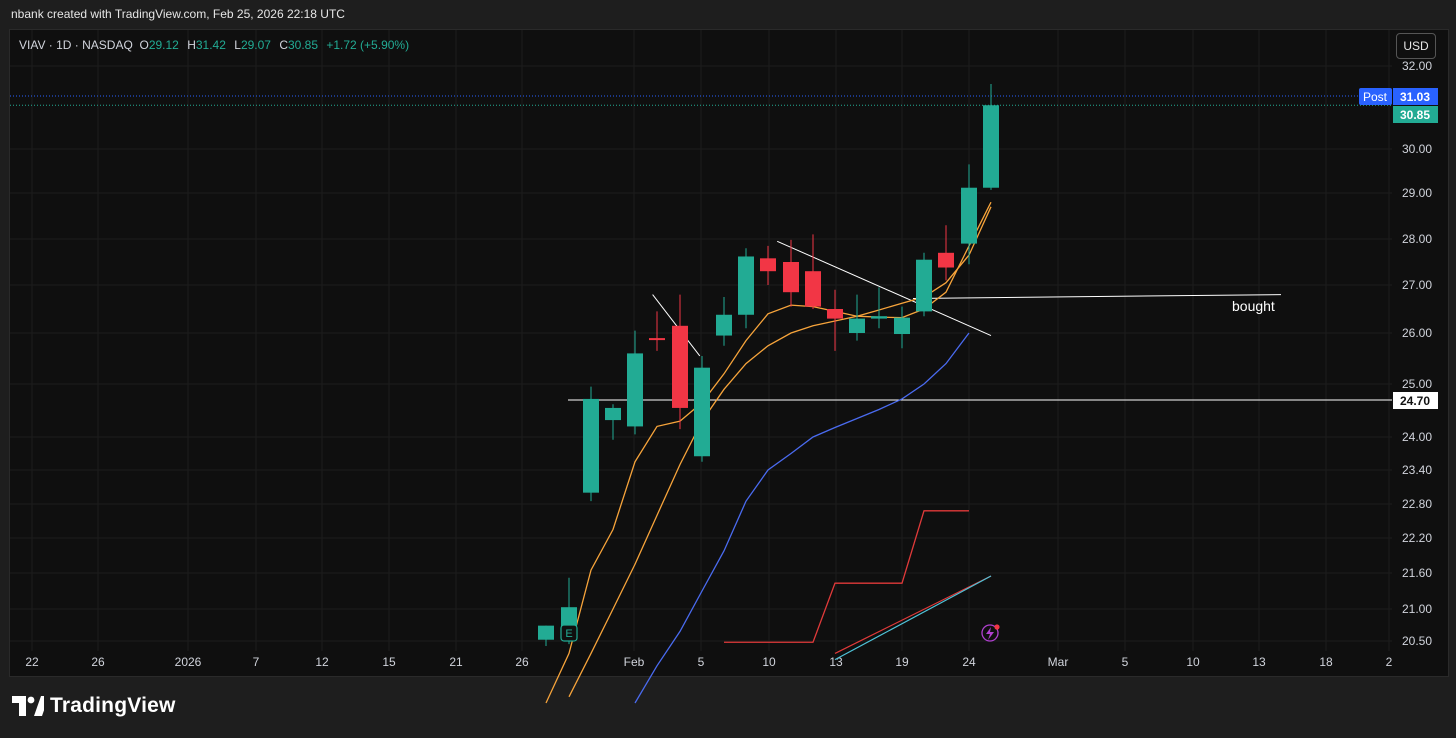 The width and height of the screenshot is (1456, 738). What do you see at coordinates (1253, 306) in the screenshot?
I see `bought-annotation: bought` at bounding box center [1253, 306].